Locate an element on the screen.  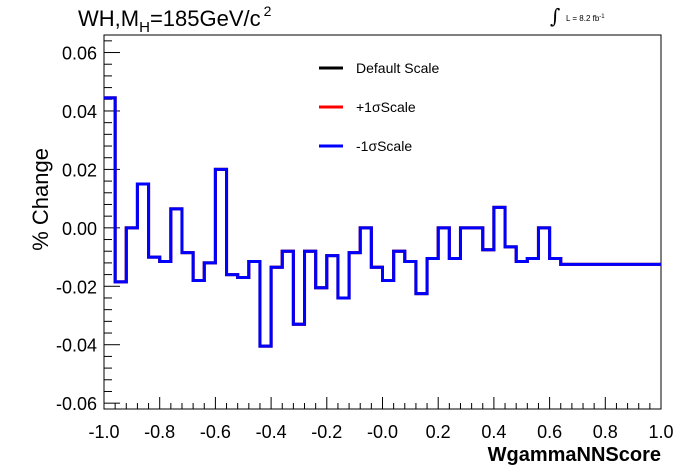
x-tick-label: 1.0 is located at coordinates (660, 432).